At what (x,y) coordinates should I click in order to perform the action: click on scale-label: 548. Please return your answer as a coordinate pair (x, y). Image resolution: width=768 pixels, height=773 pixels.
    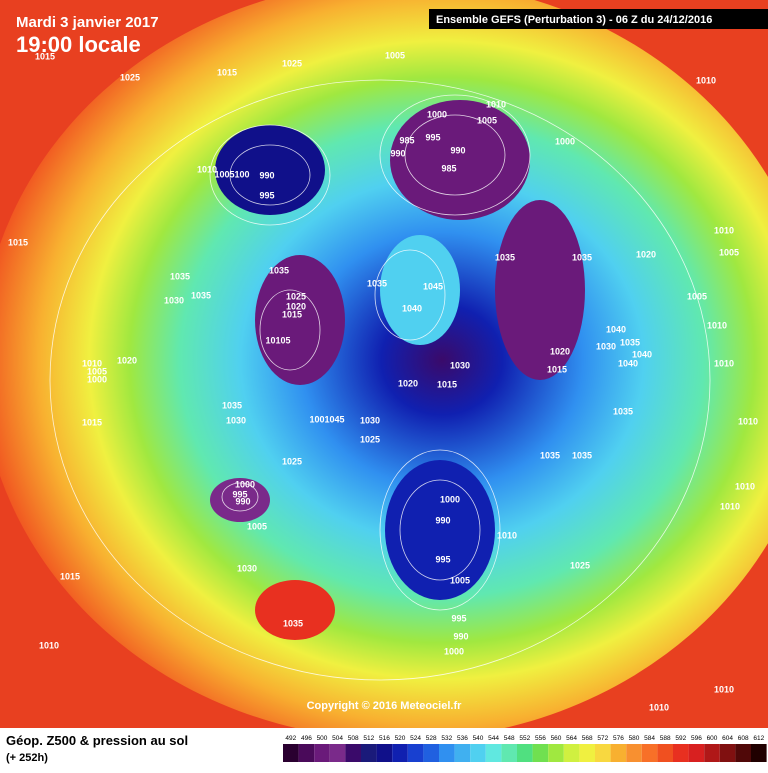
    Looking at the image, I should click on (509, 738).